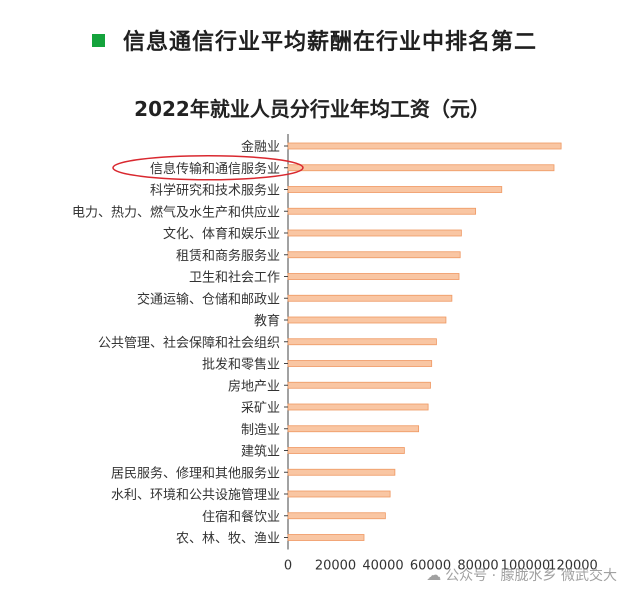 The width and height of the screenshot is (635, 599). What do you see at coordinates (531, 576) in the screenshot?
I see `watermark-text: 公众号 · 朦胧水乡 微武交大` at bounding box center [531, 576].